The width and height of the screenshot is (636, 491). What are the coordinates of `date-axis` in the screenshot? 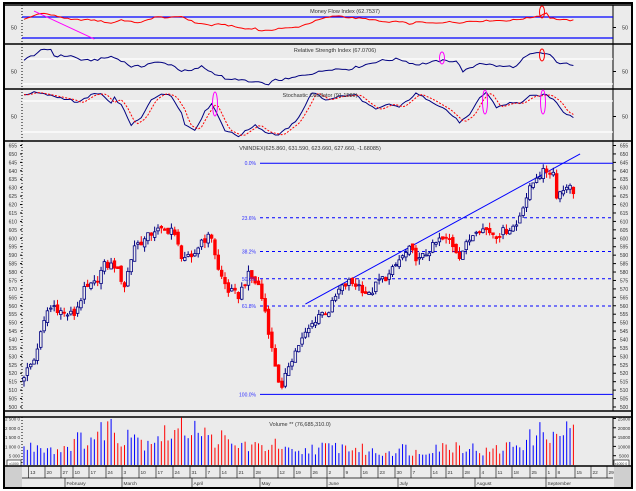 It's located at (318, 476).